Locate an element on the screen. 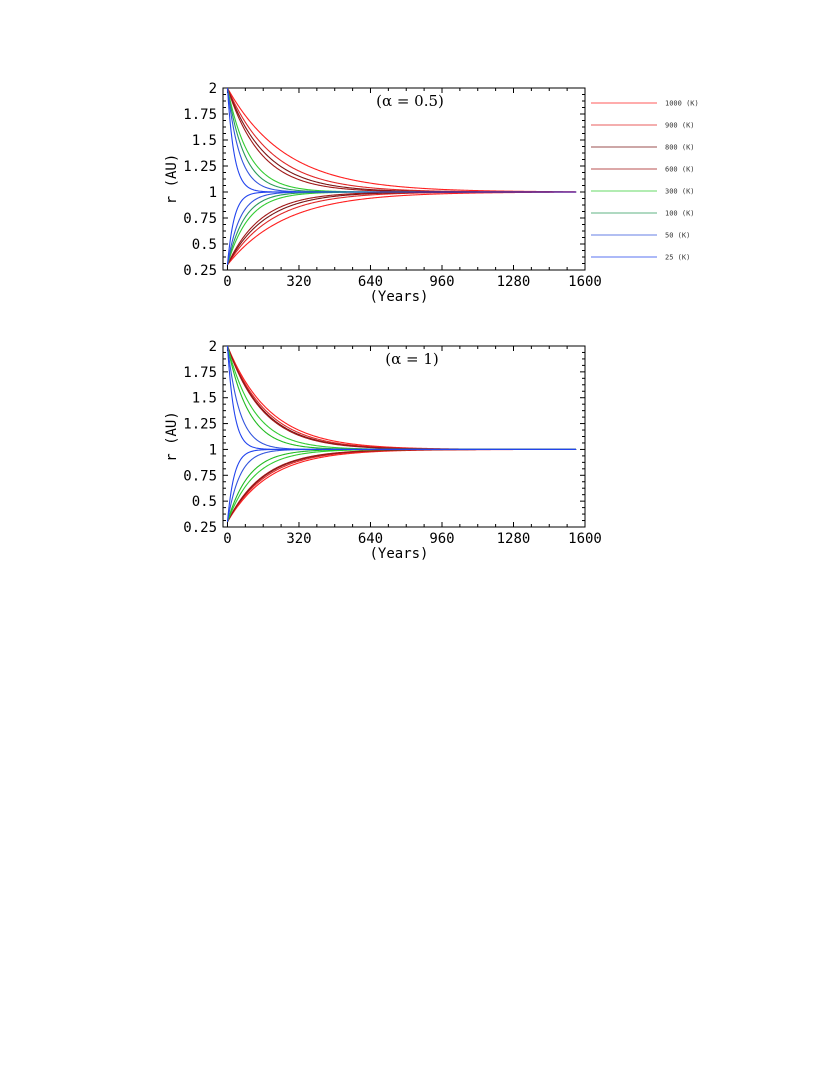  series-line-1-lower is located at coordinates (402, 228).